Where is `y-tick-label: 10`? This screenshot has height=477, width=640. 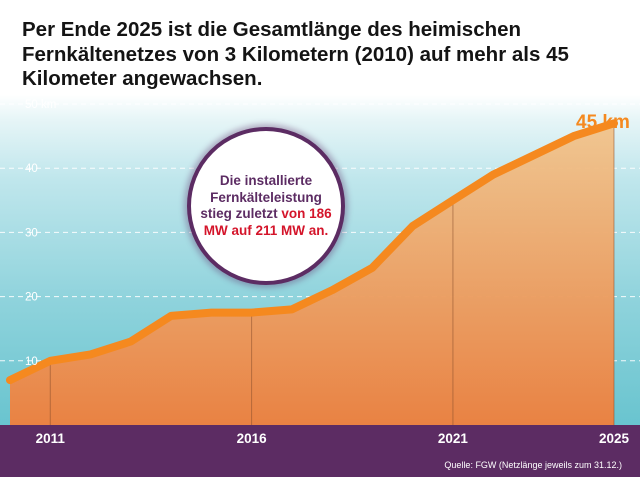
y-tick-label: 10 is located at coordinates (31, 362).